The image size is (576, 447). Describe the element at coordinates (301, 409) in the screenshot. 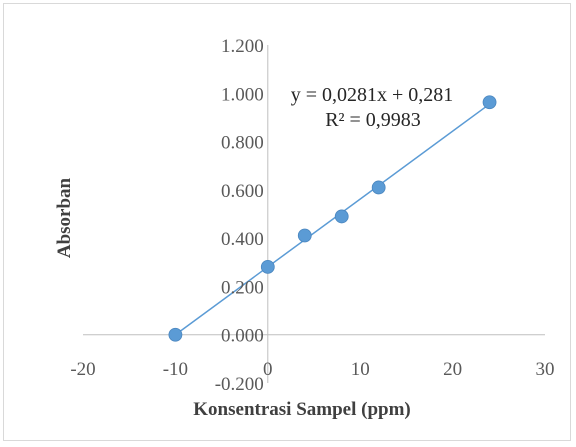

I see `x-axis-title: Konsentrasi Sampel (ppm)` at that location.